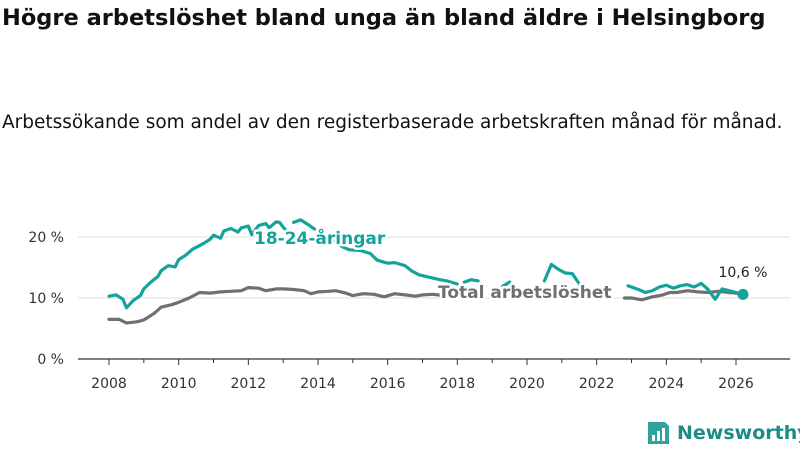 Image resolution: width=800 pixels, height=450 pixels. What do you see at coordinates (388, 384) in the screenshot?
I see `x-tick-label: 2016` at bounding box center [388, 384].